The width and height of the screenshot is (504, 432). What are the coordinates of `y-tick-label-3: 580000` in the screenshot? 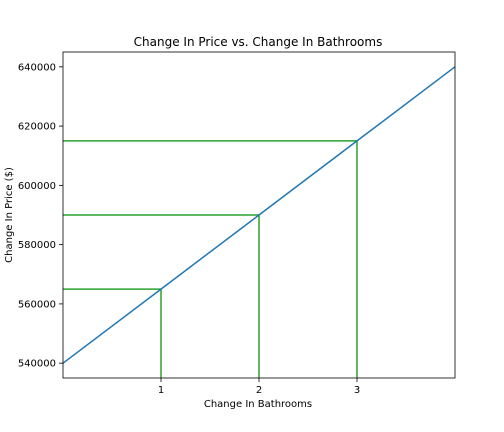 It's located at (37, 245).